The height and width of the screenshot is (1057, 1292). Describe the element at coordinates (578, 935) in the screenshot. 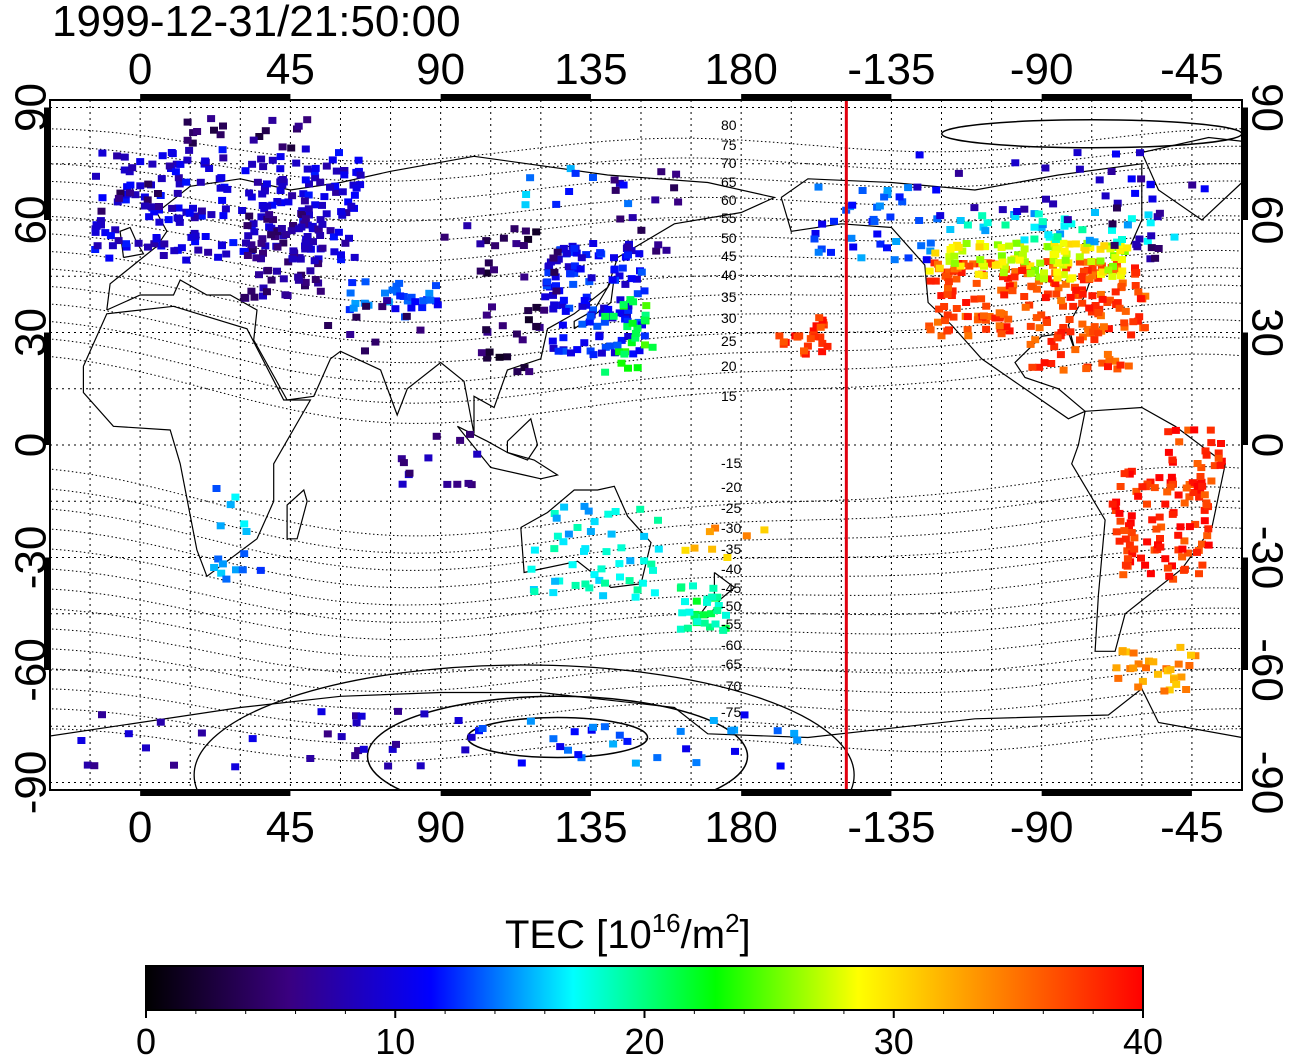

I see `colorbar-title-text: TEC [10` at that location.